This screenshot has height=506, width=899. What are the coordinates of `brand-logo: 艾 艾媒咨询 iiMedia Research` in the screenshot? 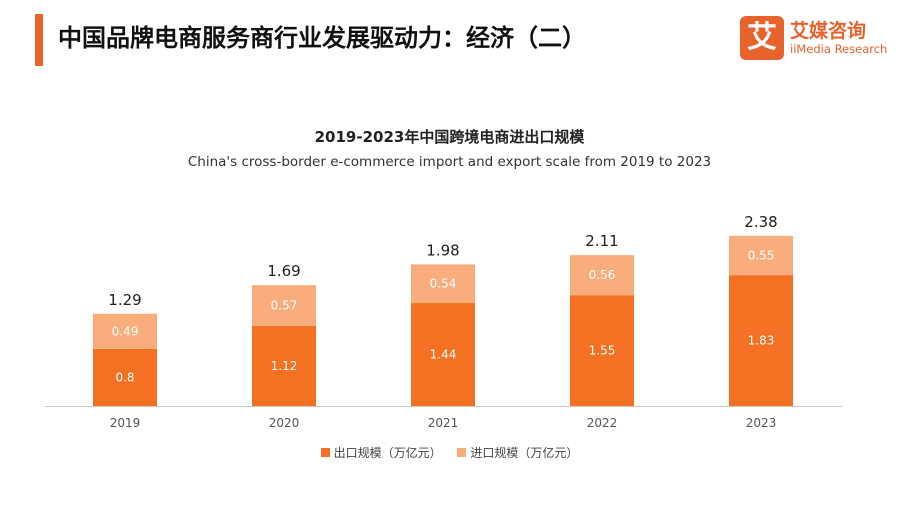 It's located at (815, 39).